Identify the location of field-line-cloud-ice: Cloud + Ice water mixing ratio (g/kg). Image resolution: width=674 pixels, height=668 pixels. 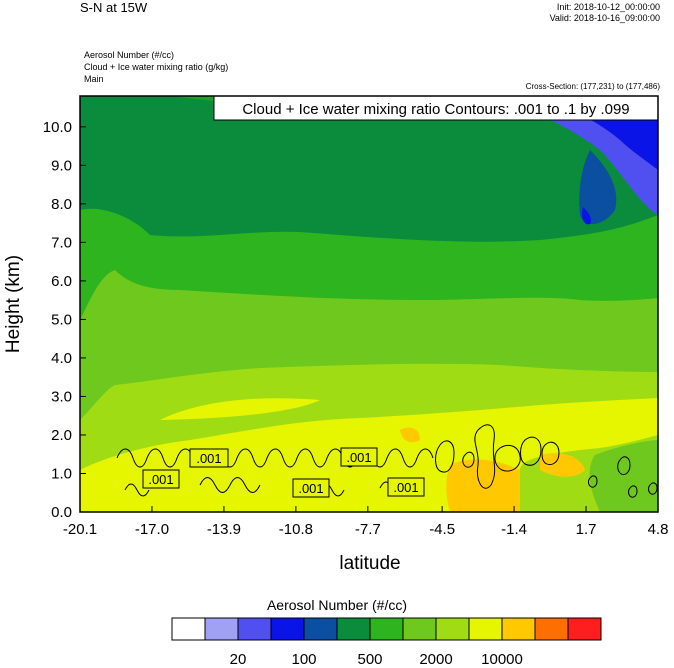
(156, 67).